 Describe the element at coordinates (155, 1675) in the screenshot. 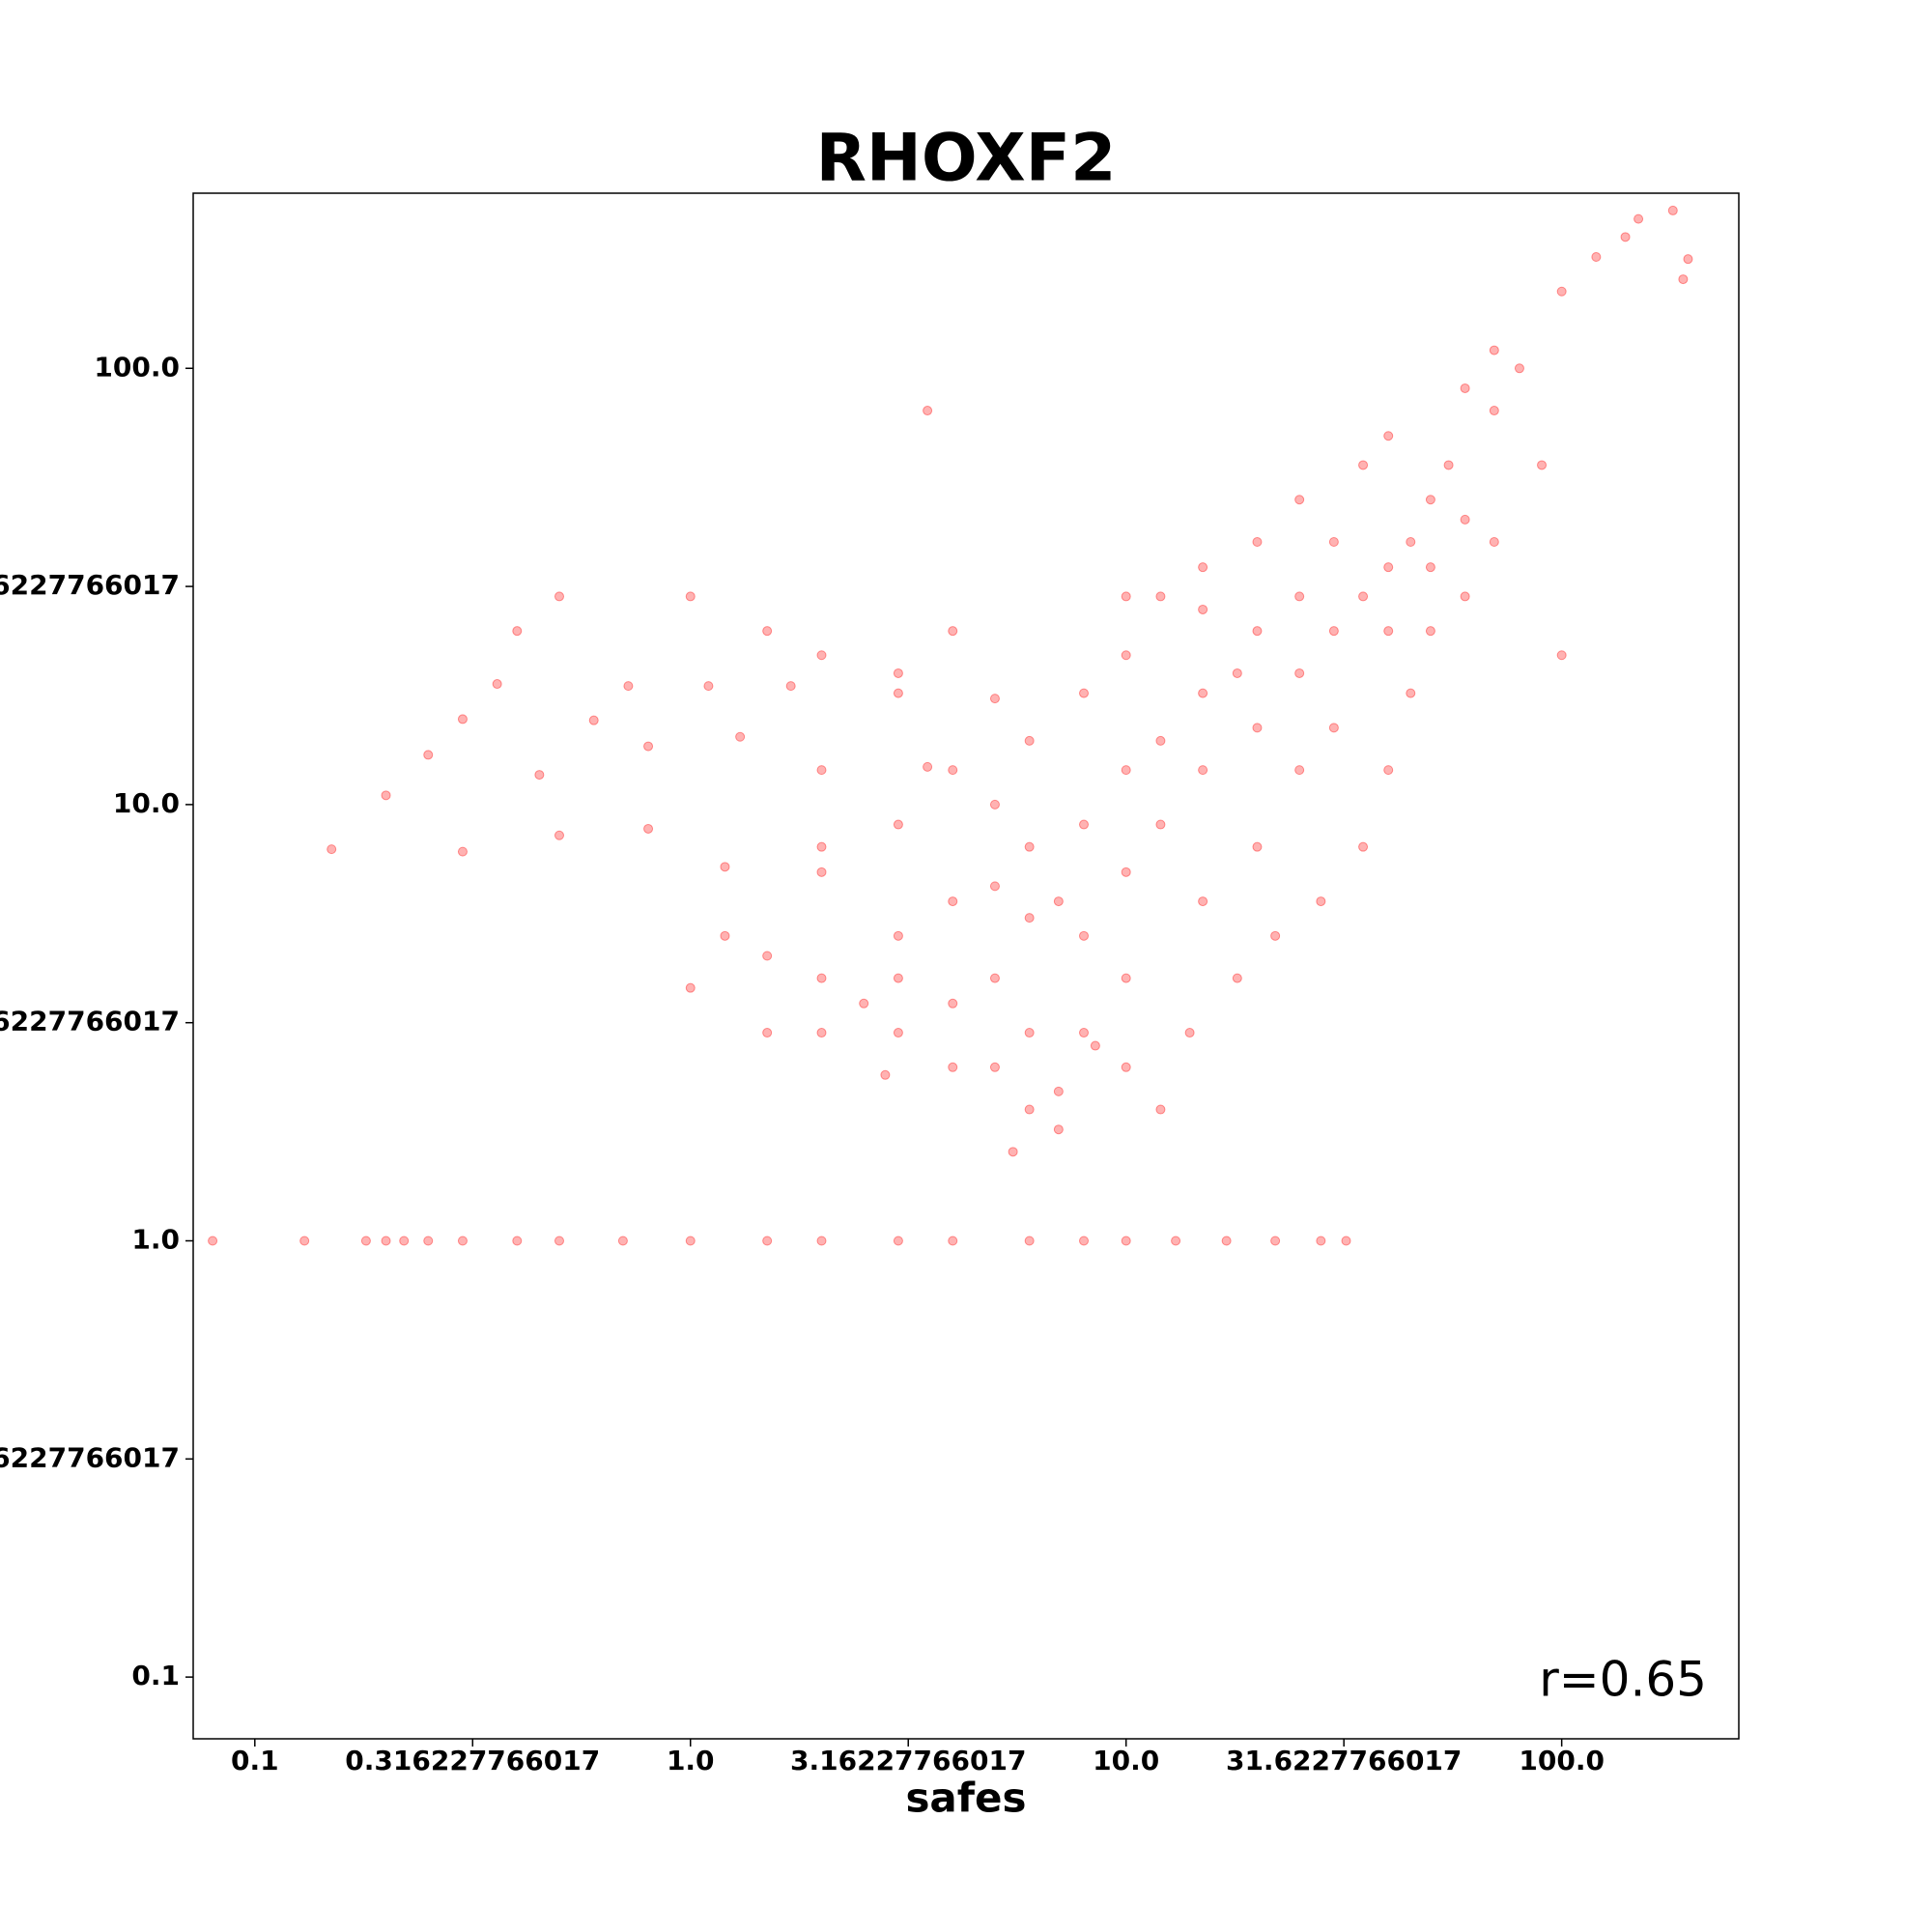

I see `y-tick-label: 0.1` at that location.